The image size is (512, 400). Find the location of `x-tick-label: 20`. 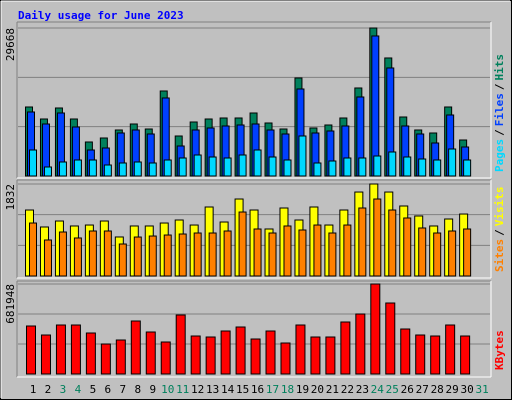

x-tick-label: 20 is located at coordinates (317, 389).